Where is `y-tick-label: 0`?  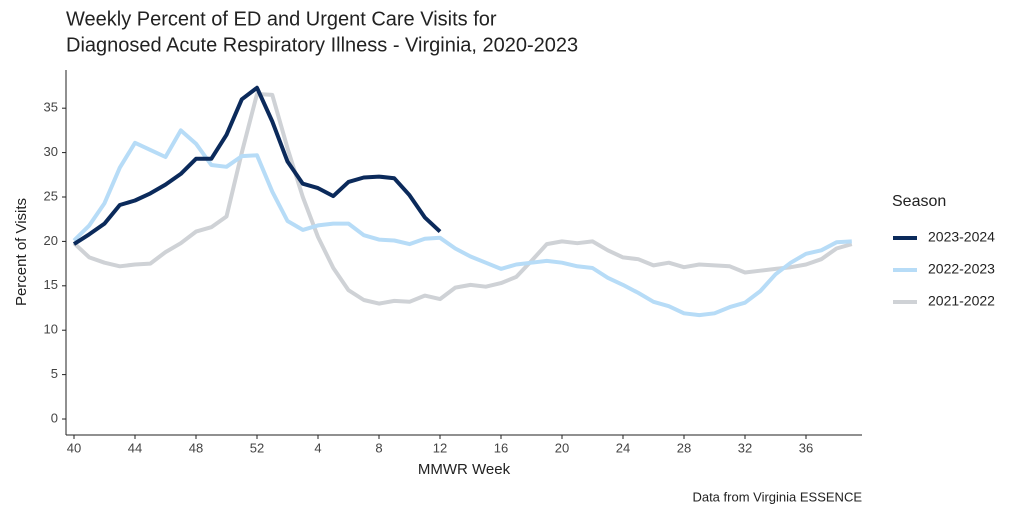 y-tick-label: 0 is located at coordinates (54, 417).